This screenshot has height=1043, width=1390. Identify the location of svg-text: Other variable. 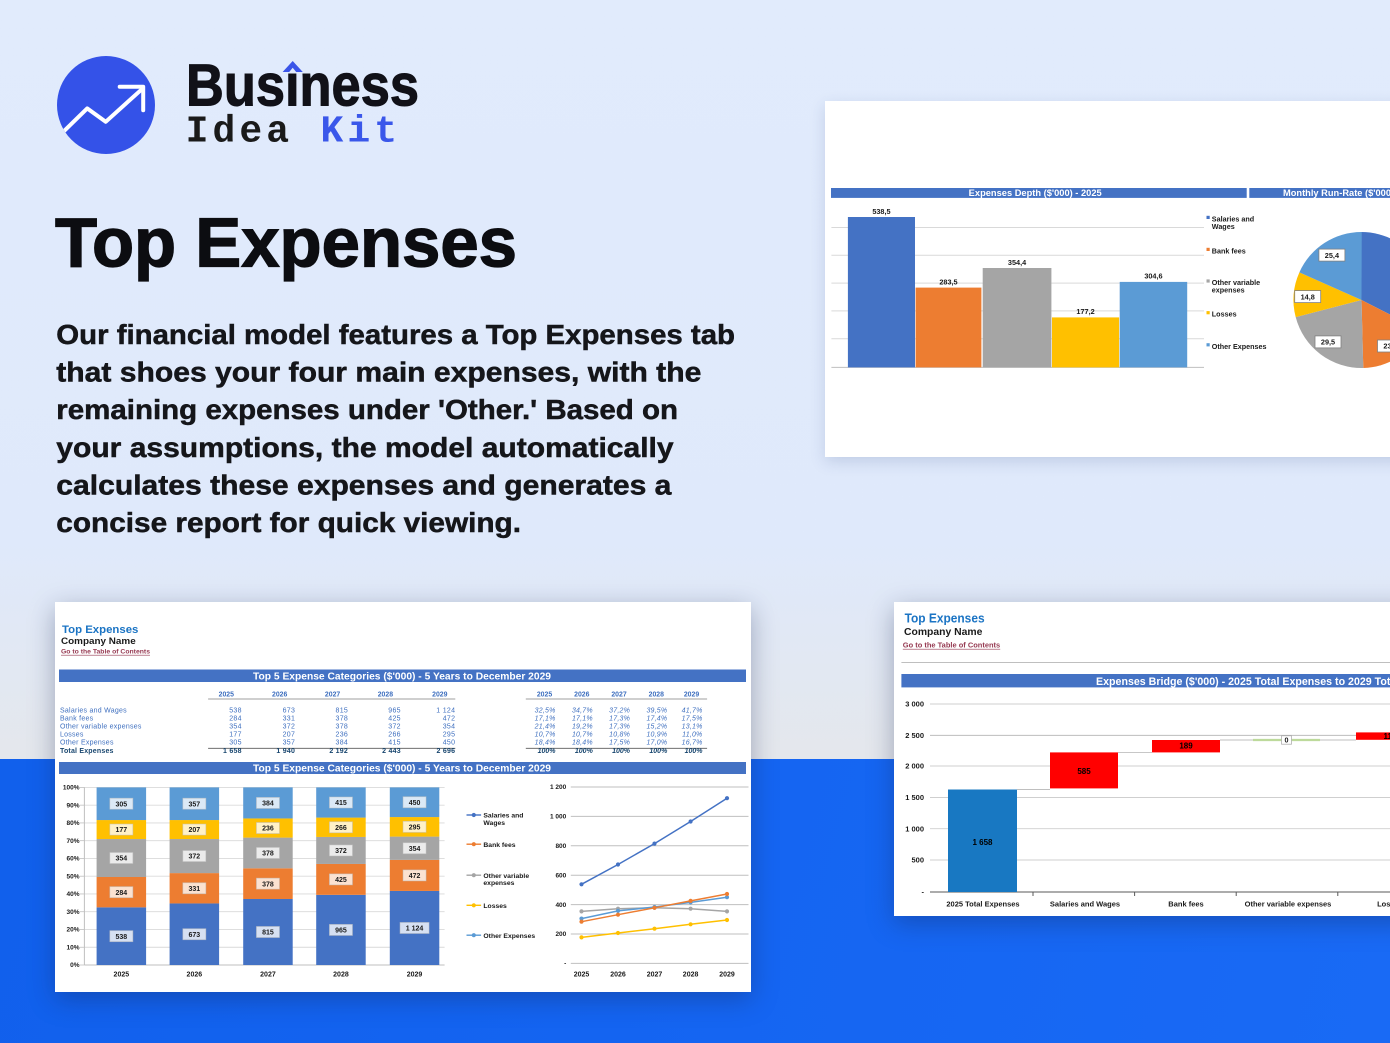
(1236, 282).